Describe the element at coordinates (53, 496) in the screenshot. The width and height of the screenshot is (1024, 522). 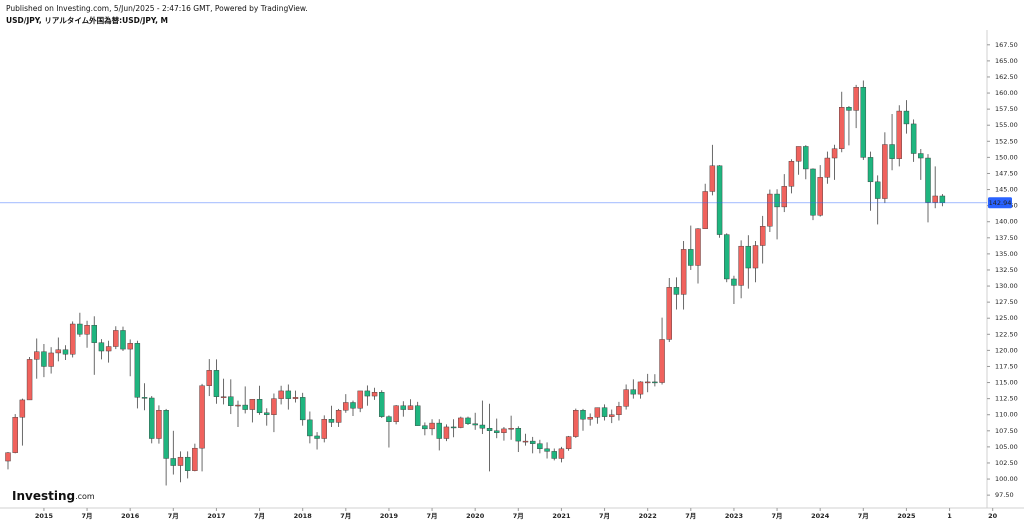
I see `logo: Investing.com` at that location.